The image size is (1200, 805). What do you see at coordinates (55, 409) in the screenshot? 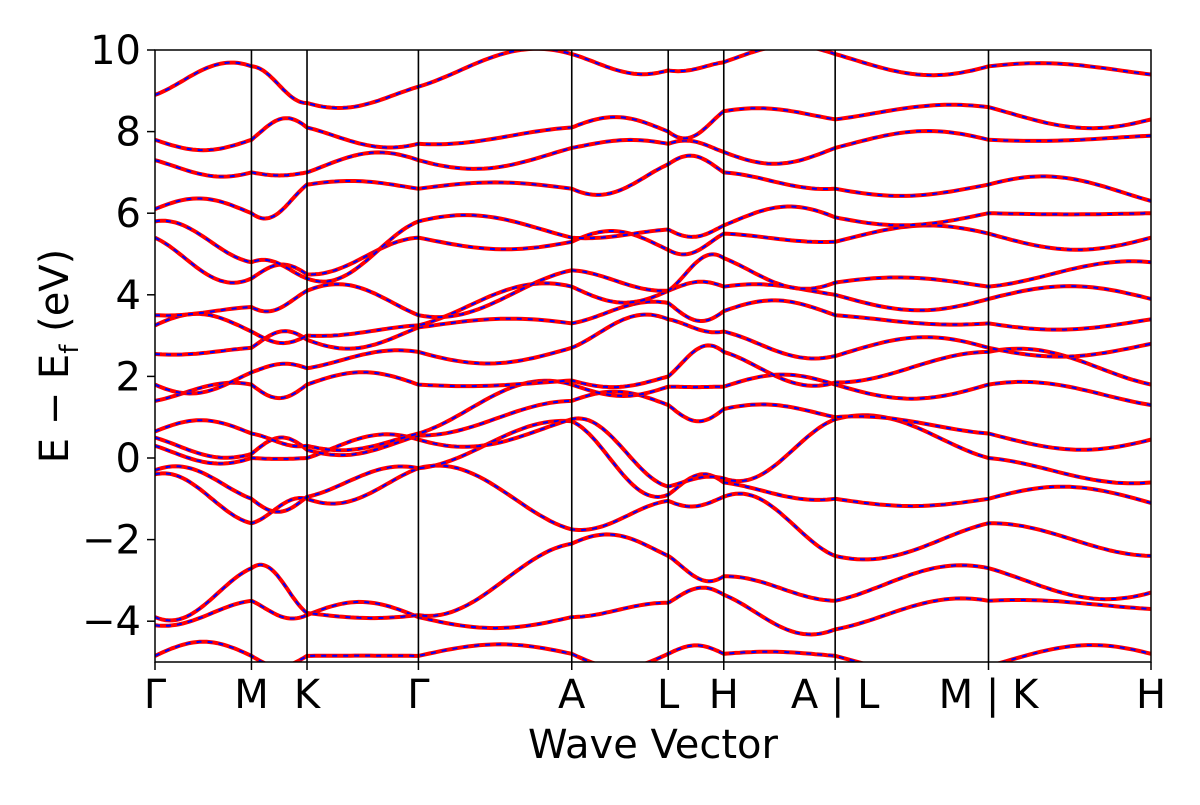
I see `y-axis-label-main: E − E` at bounding box center [55, 409].